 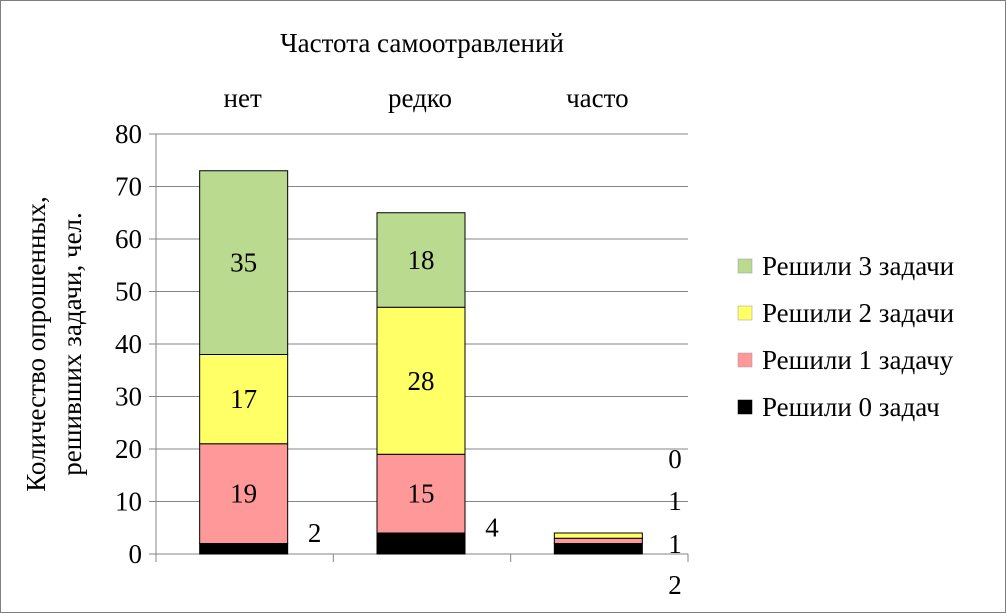 What do you see at coordinates (858, 360) in the screenshot?
I see `legend-label: Решили 1 задачу` at bounding box center [858, 360].